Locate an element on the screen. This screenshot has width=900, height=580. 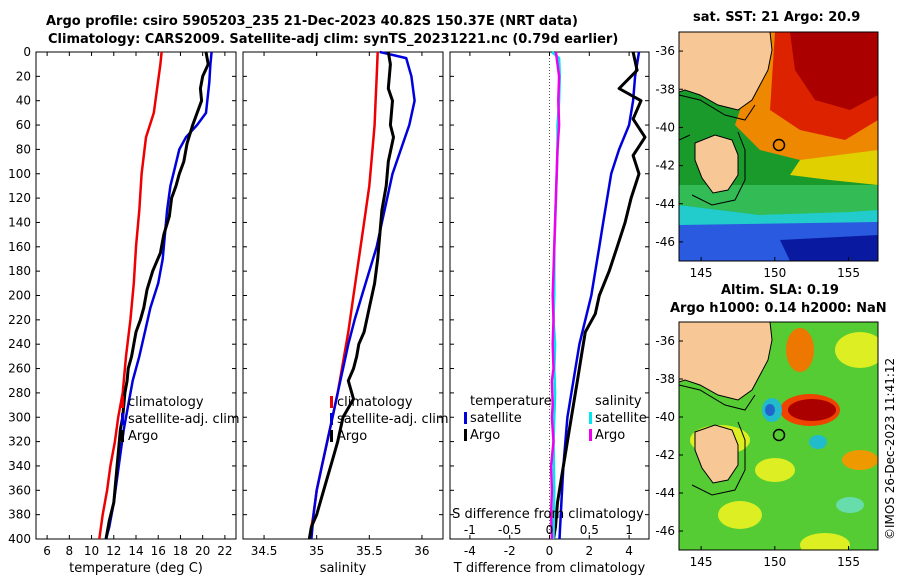
depth-tick-label: 260 is located at coordinates (19, 369).